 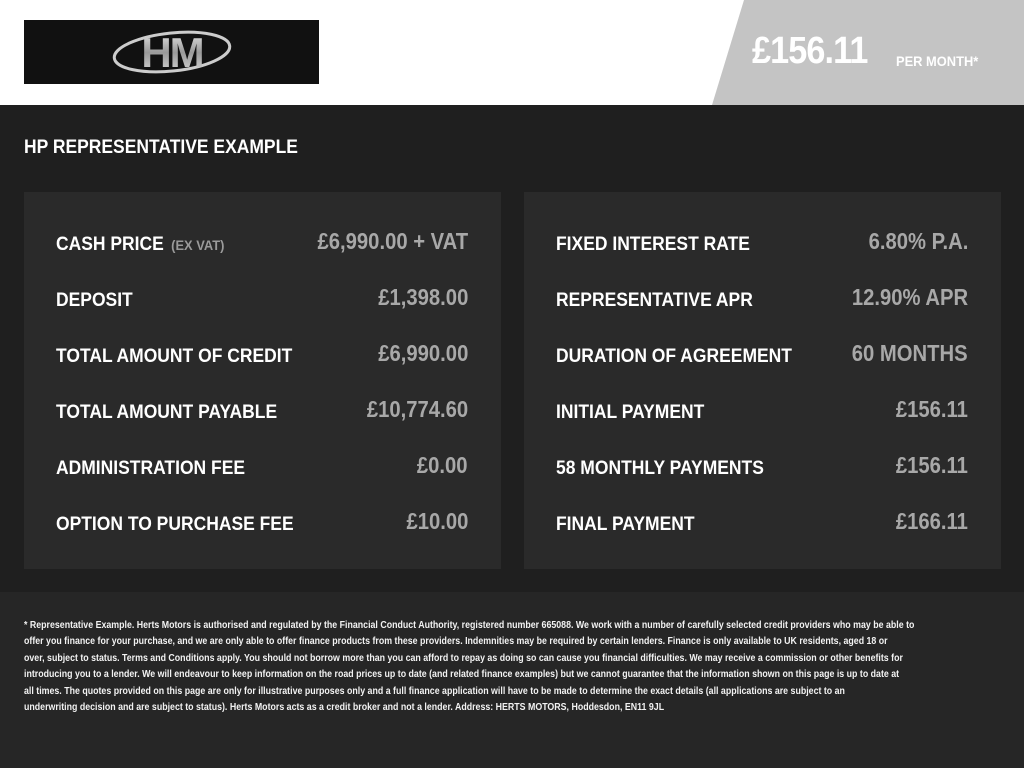 I want to click on label-text: TOTAL AMOUNT PAYABLE, so click(x=167, y=412).